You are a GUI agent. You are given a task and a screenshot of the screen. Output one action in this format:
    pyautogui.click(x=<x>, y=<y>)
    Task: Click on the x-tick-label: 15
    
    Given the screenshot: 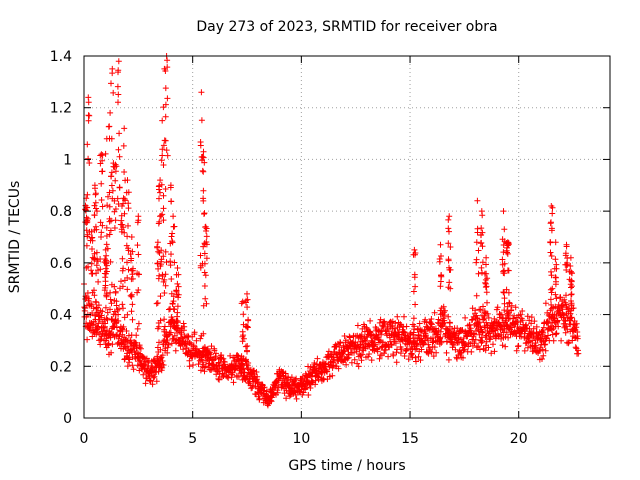 What is the action you would take?
    pyautogui.click(x=410, y=439)
    